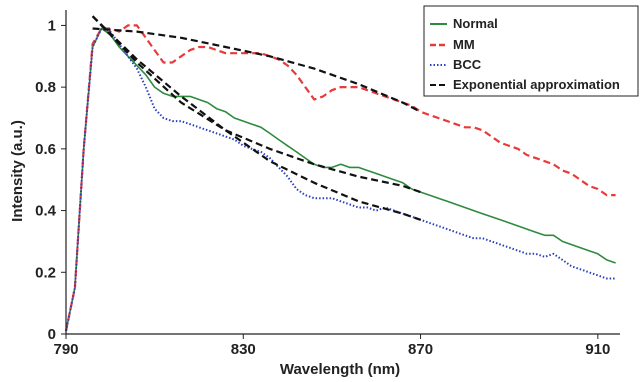  I want to click on legend: Normal MM BCC Exponential approximation, so click(531, 51).